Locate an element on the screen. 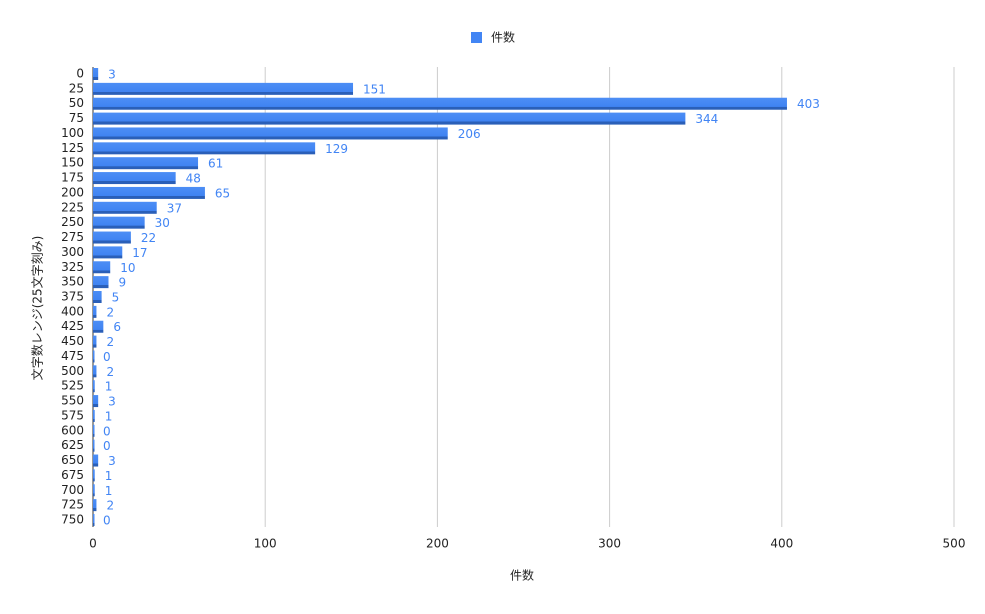  y-tick-label: 175 is located at coordinates (72, 178).